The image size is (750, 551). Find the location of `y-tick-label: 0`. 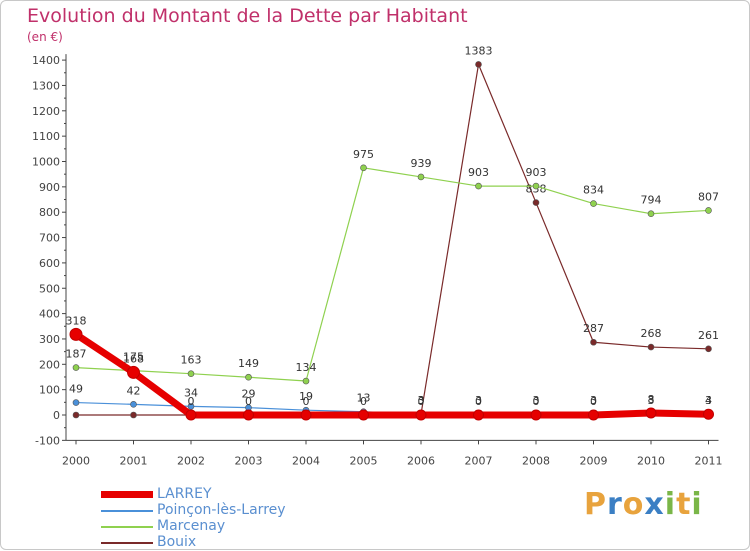

y-tick-label: 0 is located at coordinates (56, 415).